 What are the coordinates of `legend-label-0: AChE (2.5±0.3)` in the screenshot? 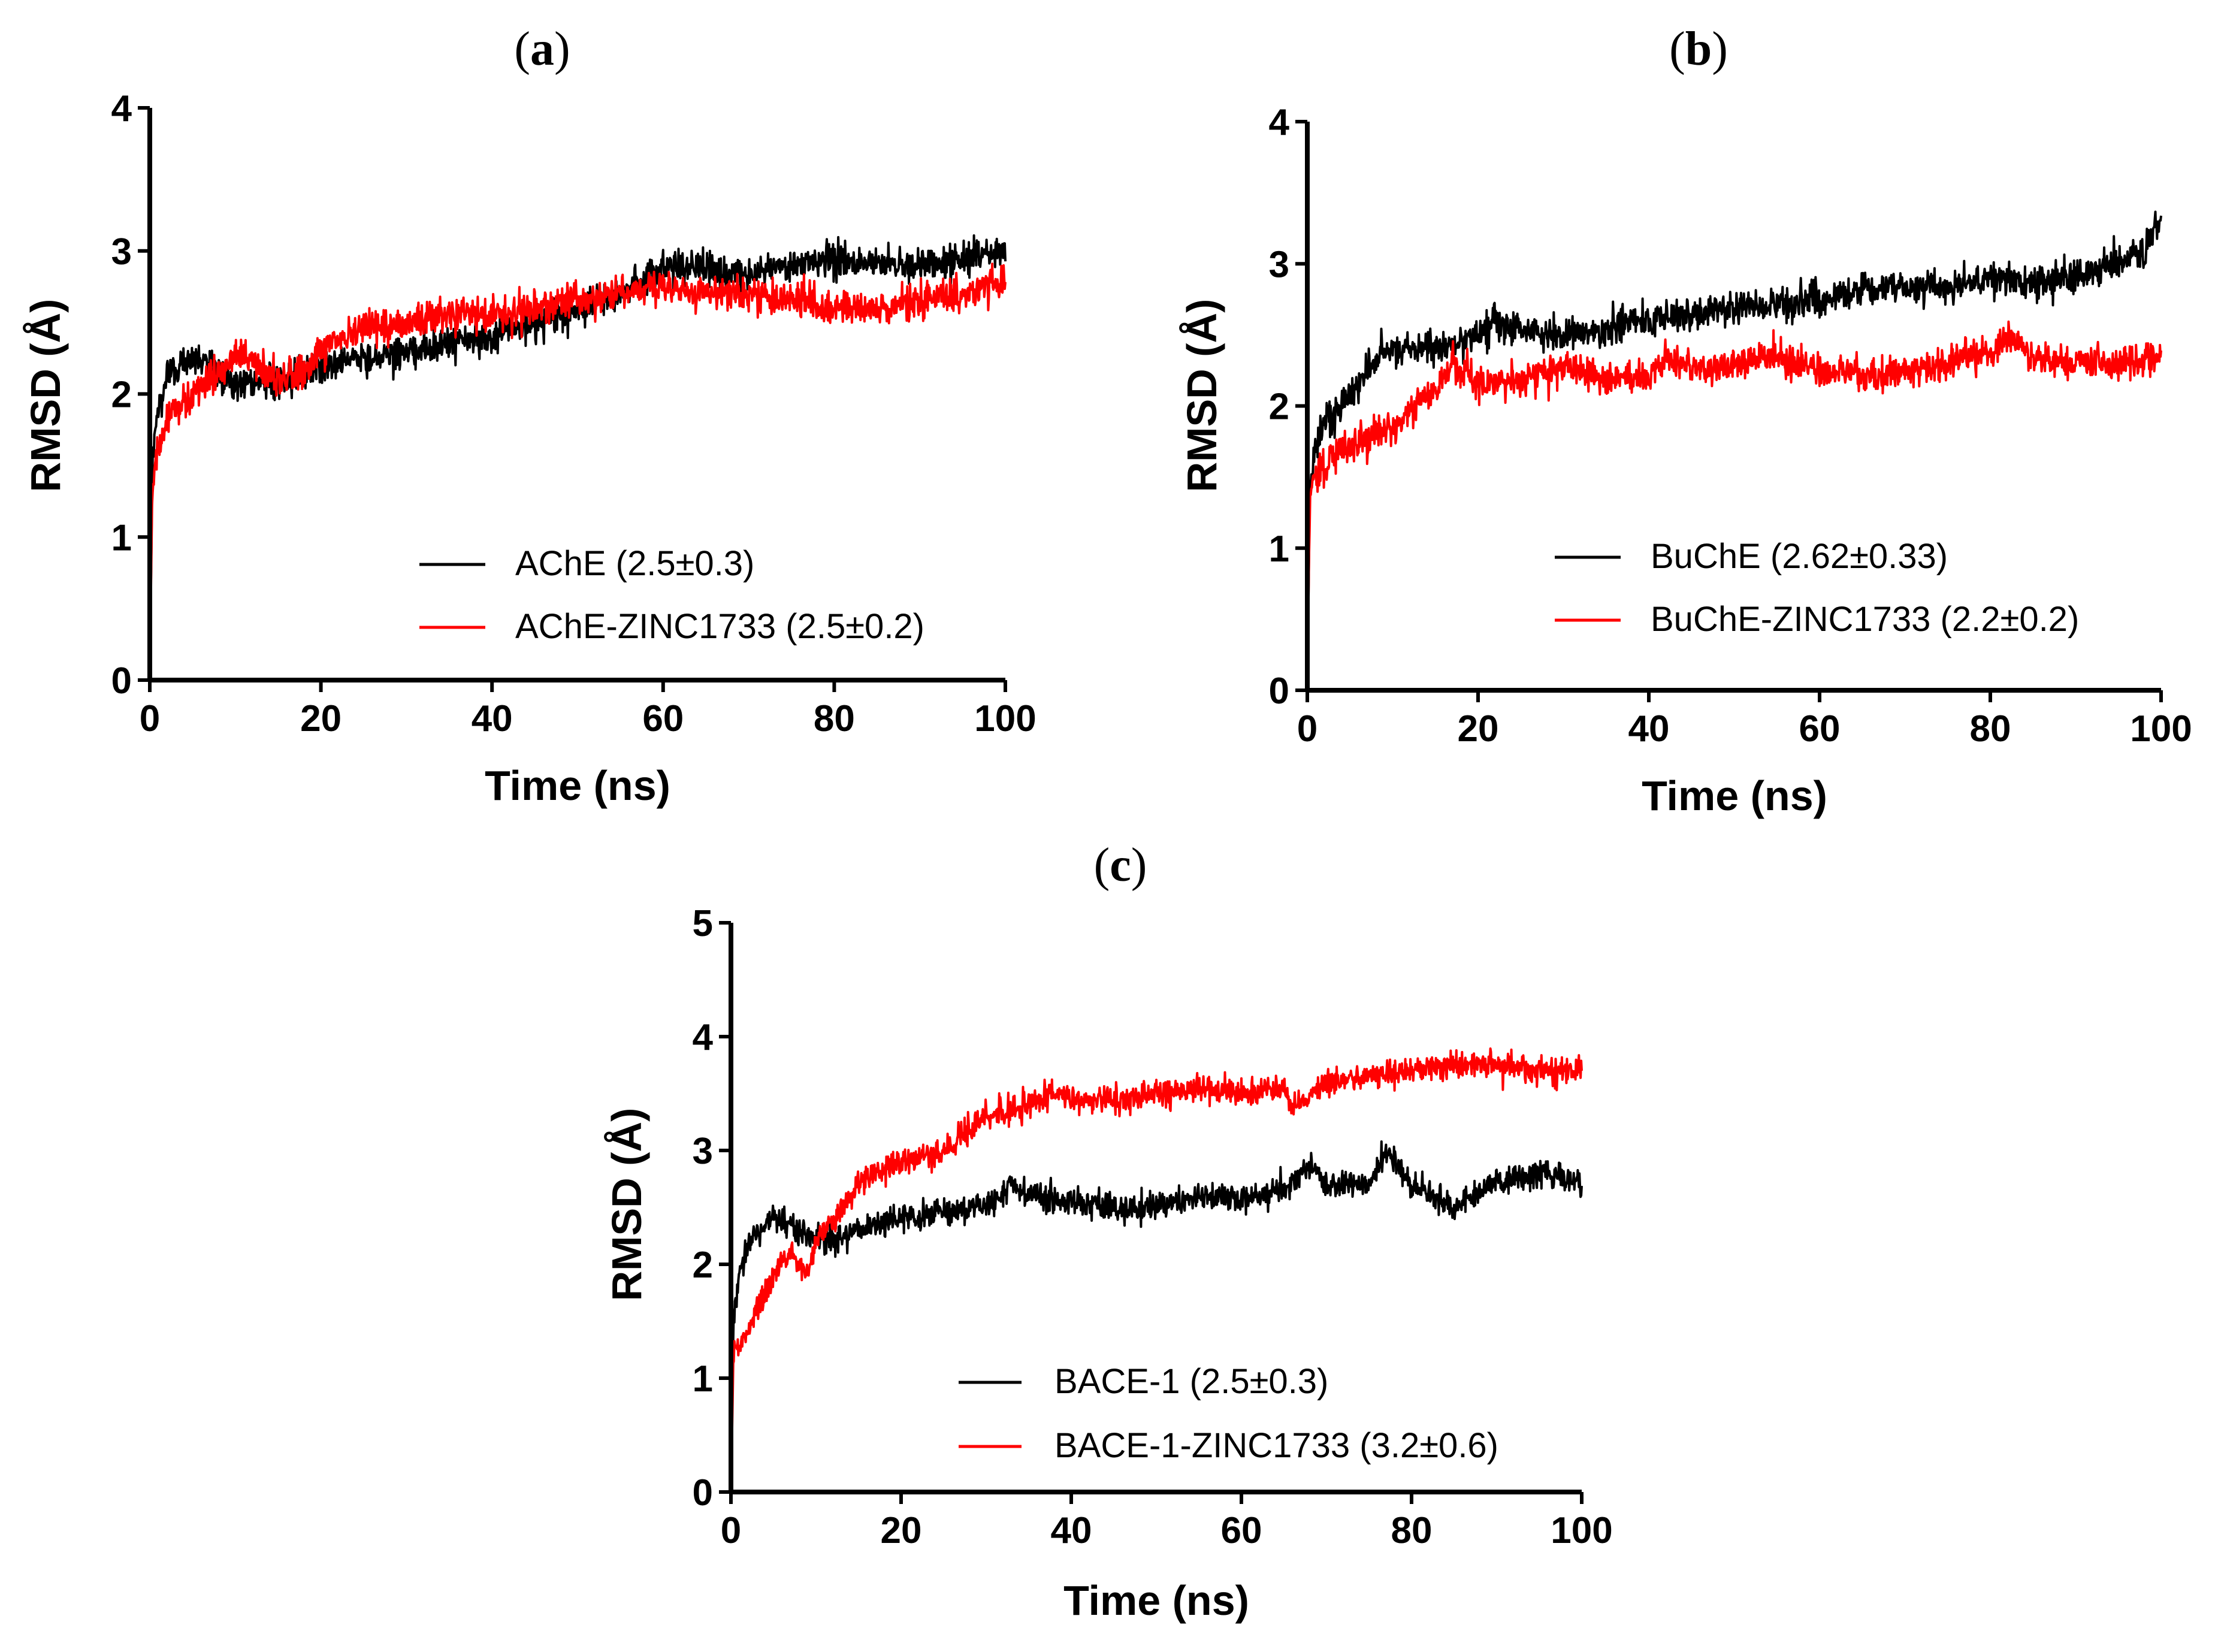 It's located at (634, 563).